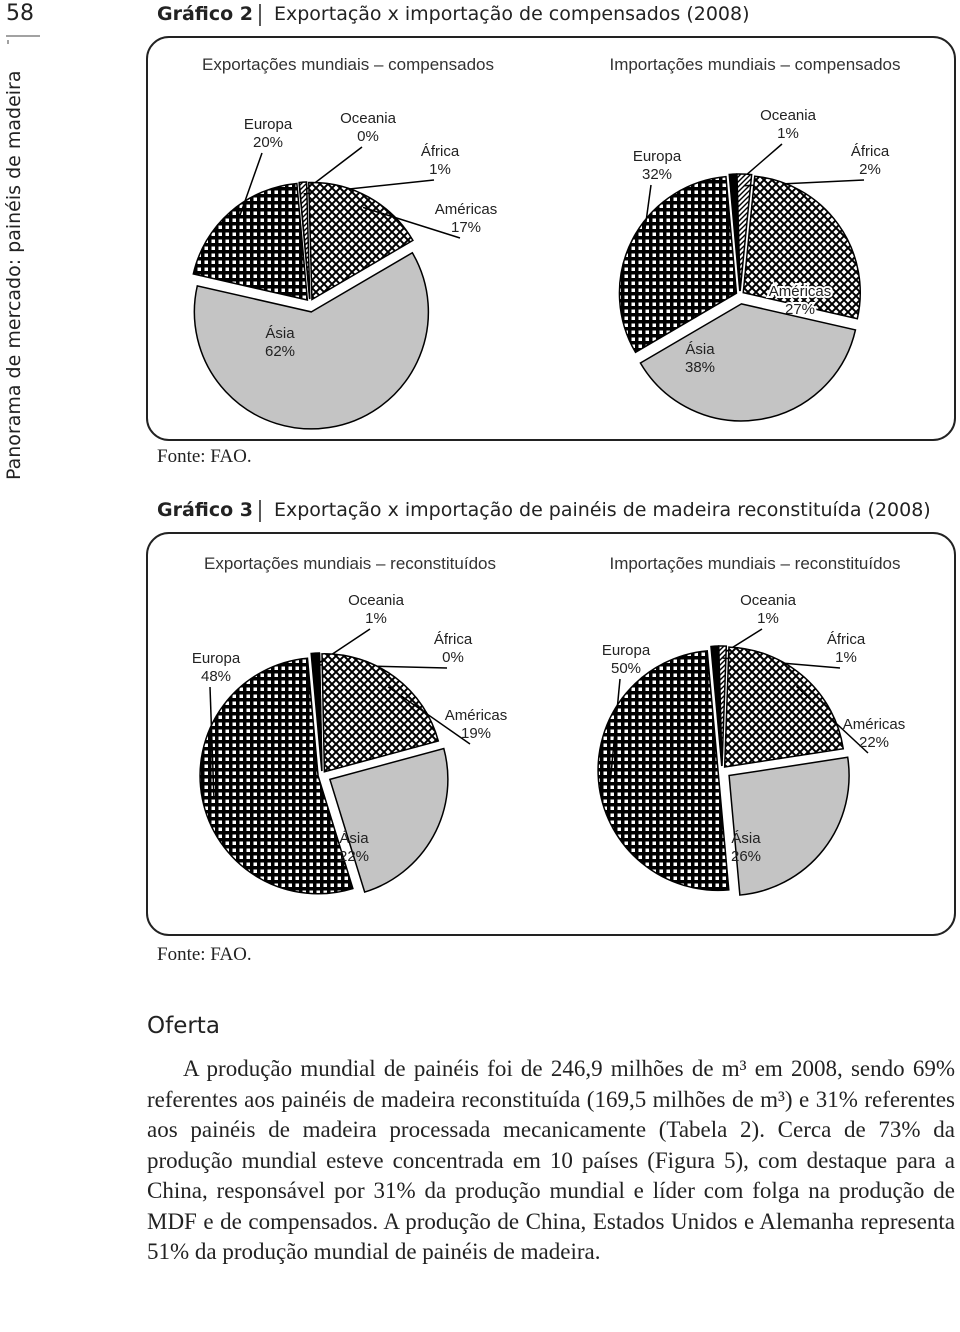 This screenshot has width=960, height=1332. What do you see at coordinates (657, 174) in the screenshot?
I see `slice-value-label: 32%` at bounding box center [657, 174].